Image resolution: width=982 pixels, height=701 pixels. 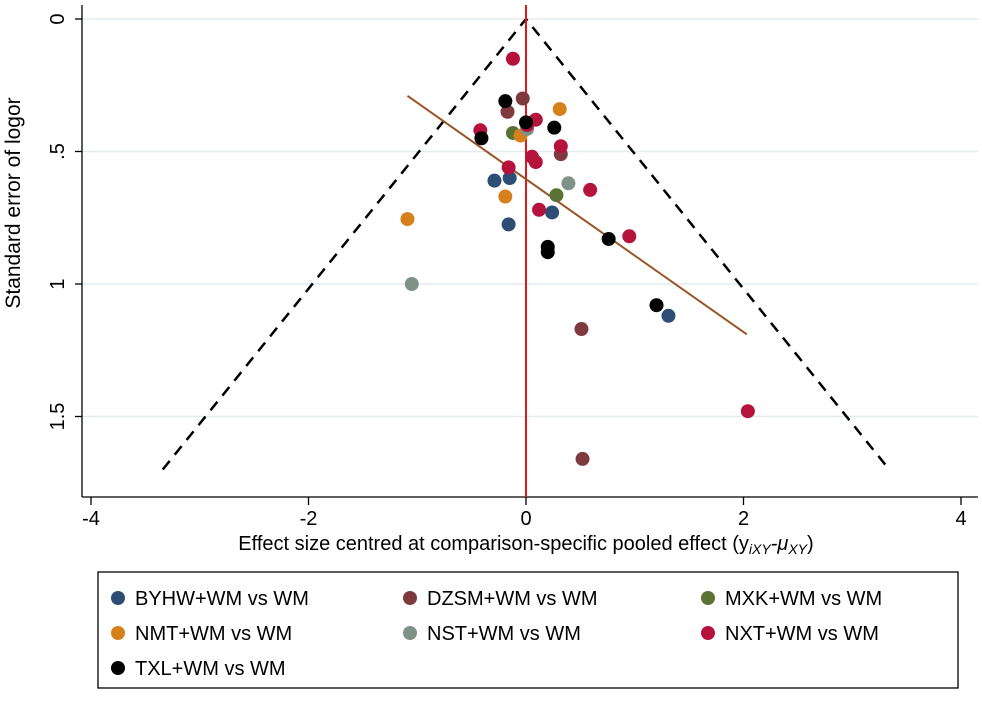 What do you see at coordinates (743, 519) in the screenshot?
I see `x-tick-label: 2` at bounding box center [743, 519].